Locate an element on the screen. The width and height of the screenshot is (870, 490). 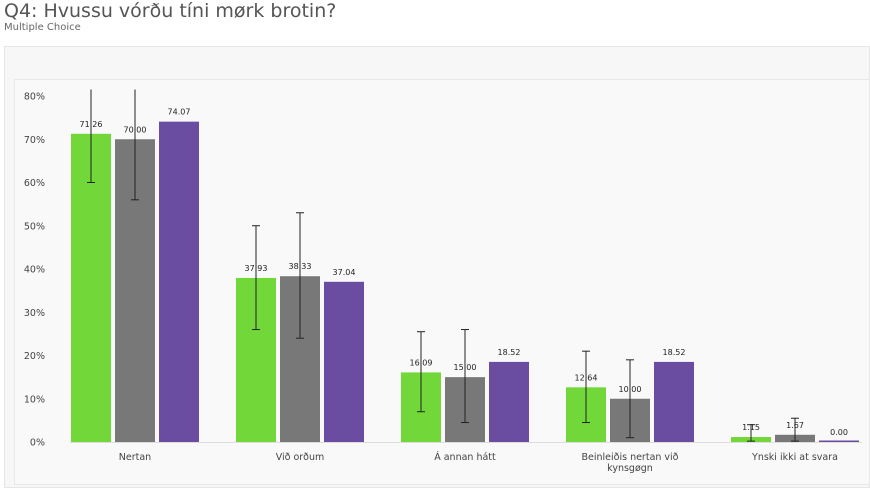
x-tick-label: Beinleiðis nertan við is located at coordinates (630, 457).